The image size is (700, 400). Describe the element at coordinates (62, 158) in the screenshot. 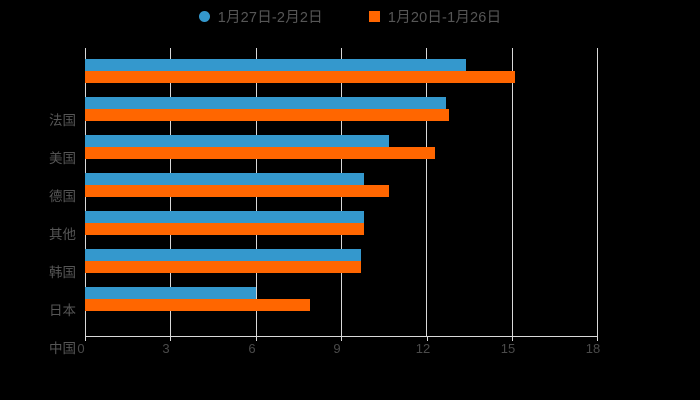

I see `y-axis-label-1: 美国` at that location.